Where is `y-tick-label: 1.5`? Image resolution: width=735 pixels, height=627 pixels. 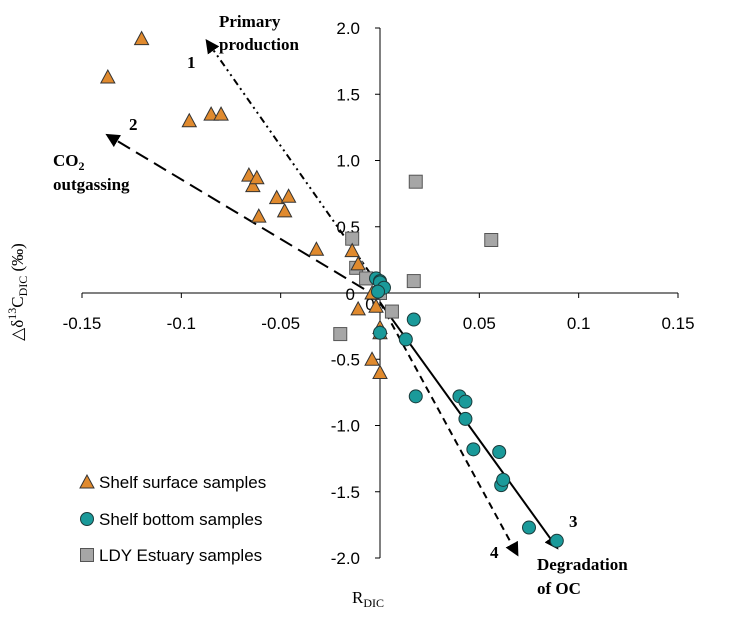 y-tick-label: 1.5 is located at coordinates (348, 94).